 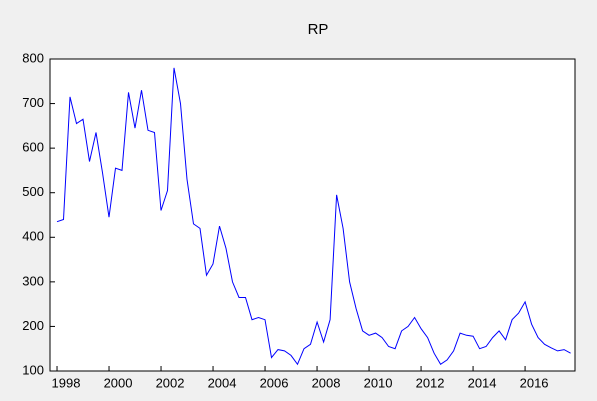 What do you see at coordinates (318, 29) in the screenshot?
I see `chart-title: RP` at bounding box center [318, 29].